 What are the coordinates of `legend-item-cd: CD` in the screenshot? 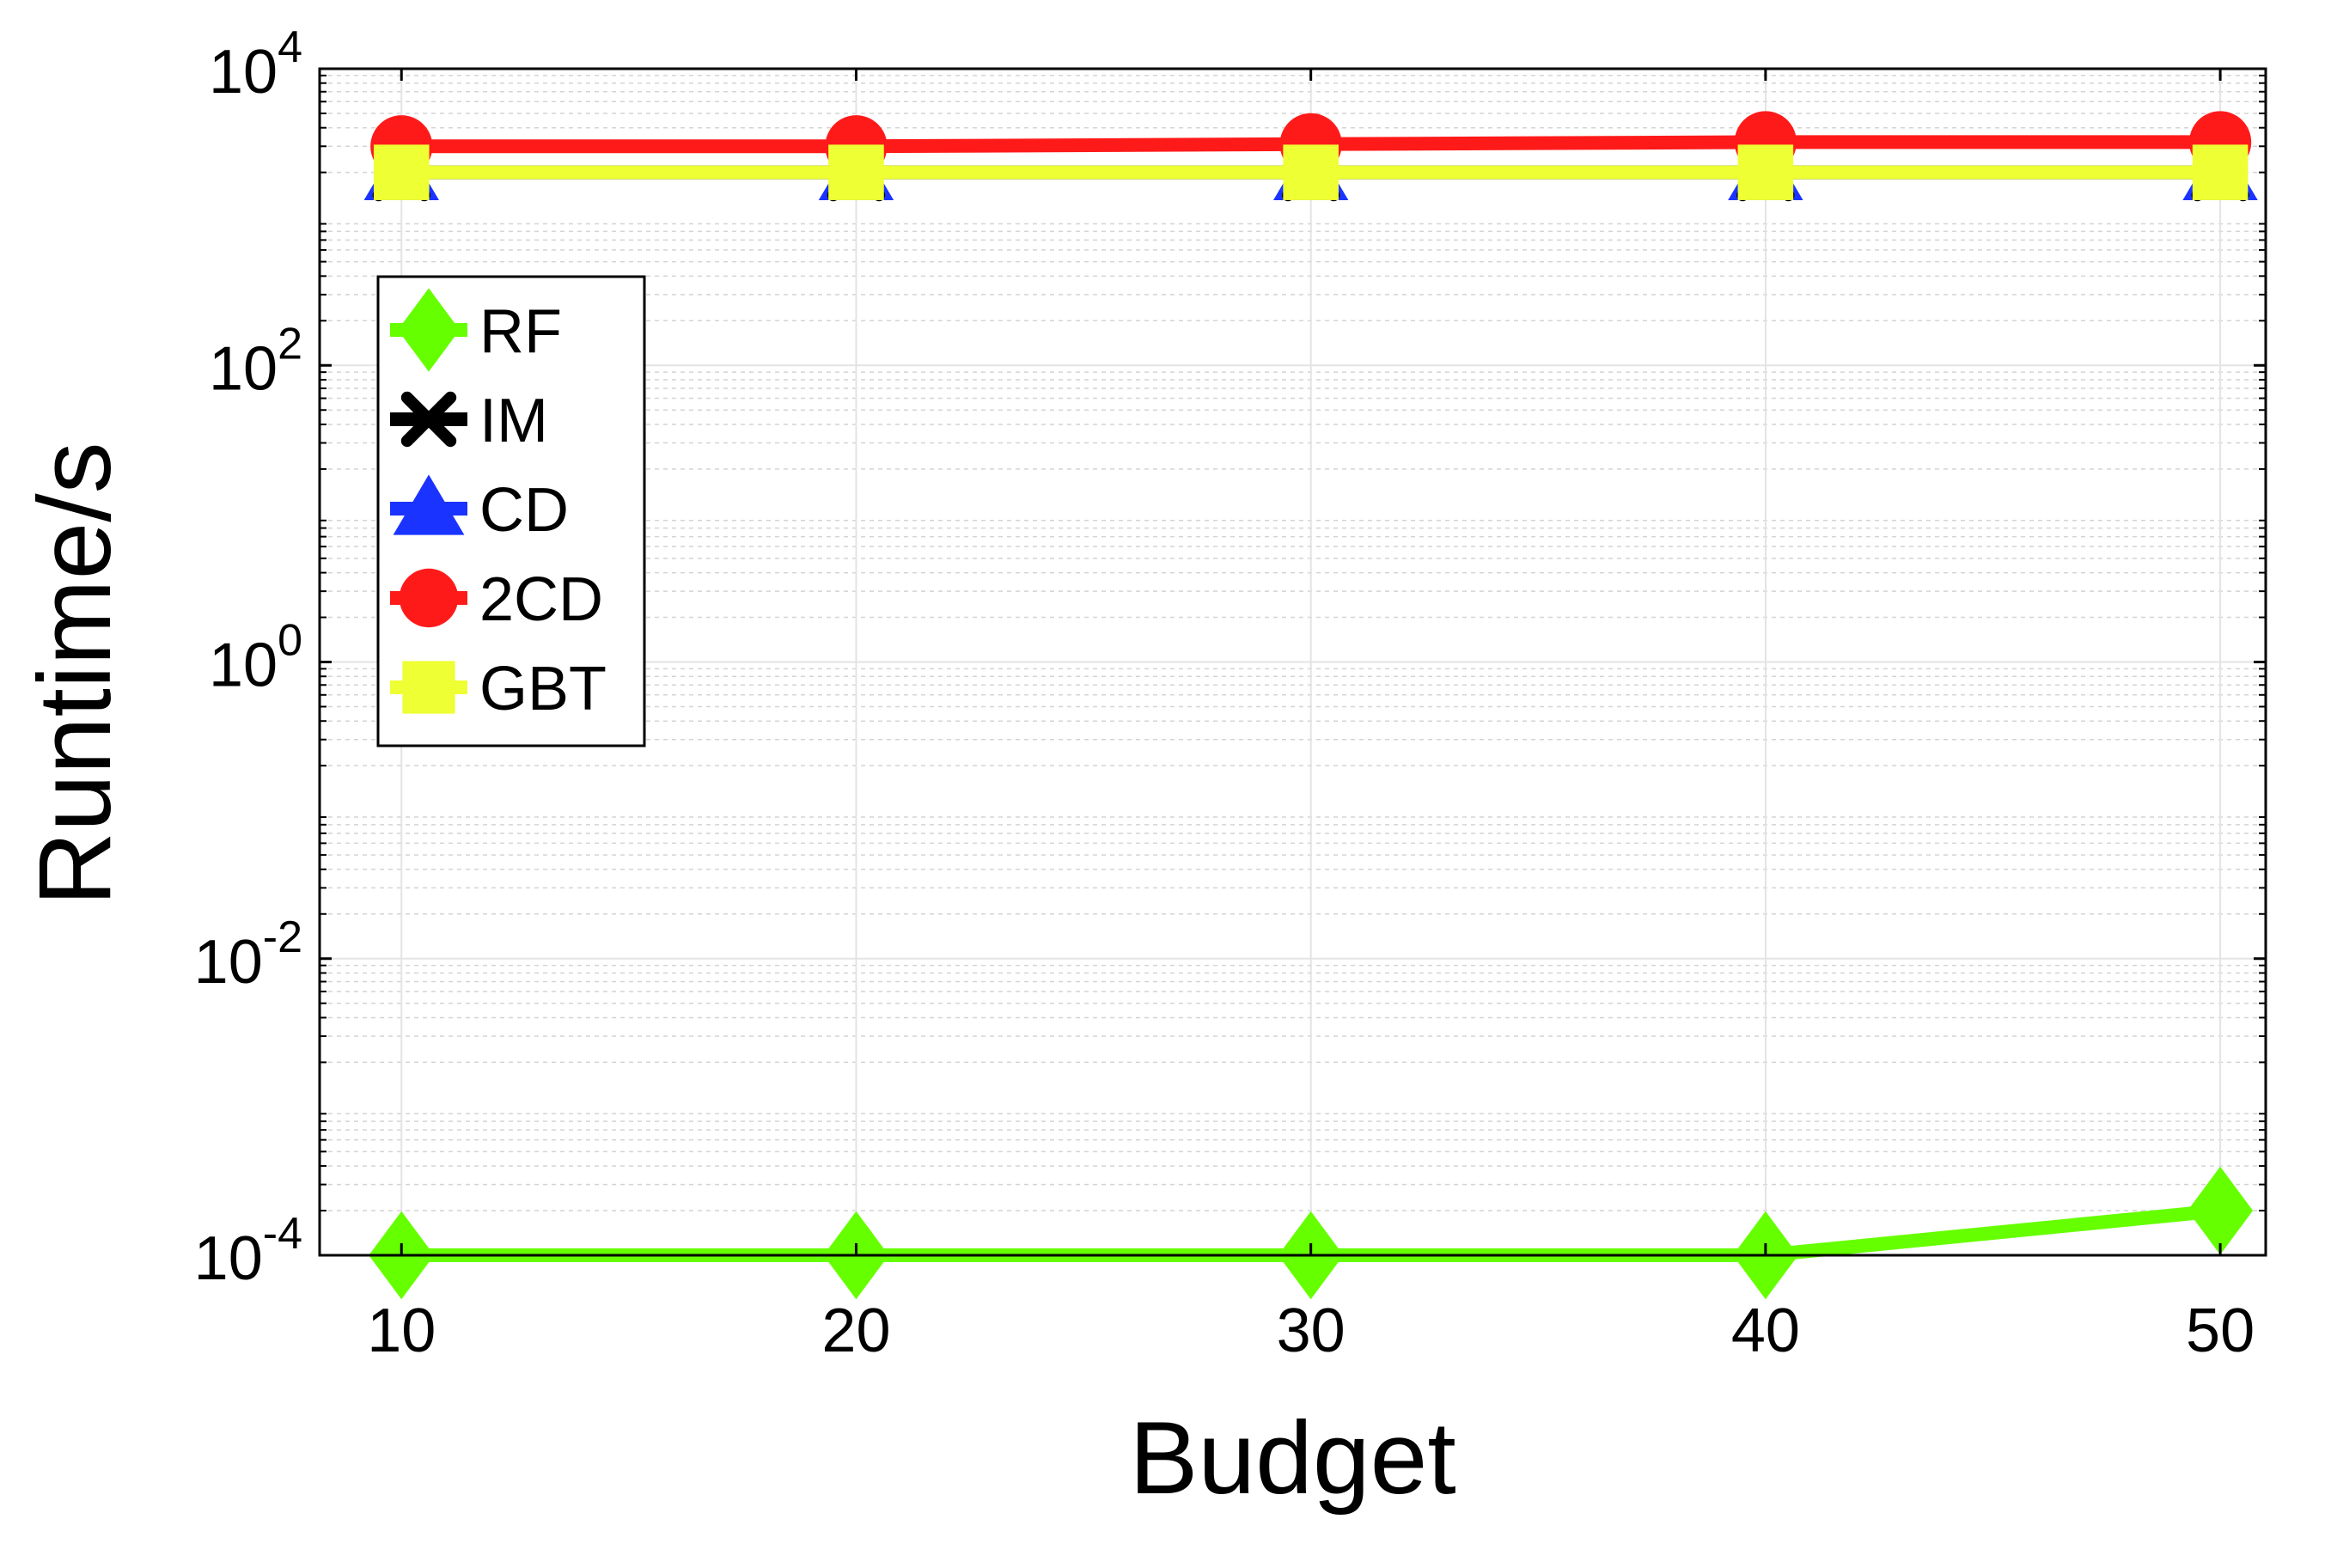 It's located at (479, 510).